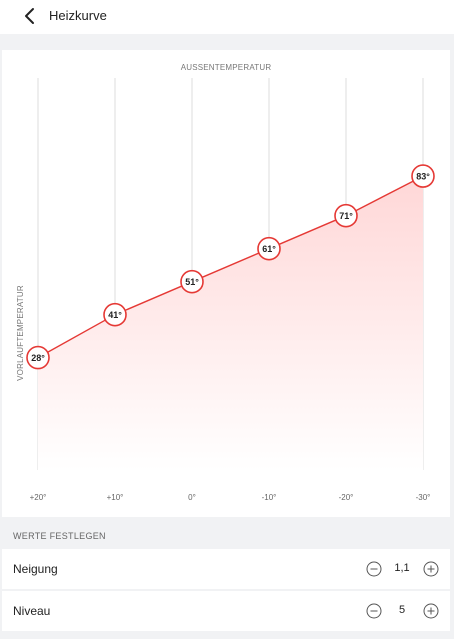 This screenshot has height=639, width=454. I want to click on back-button, so click(31, 16).